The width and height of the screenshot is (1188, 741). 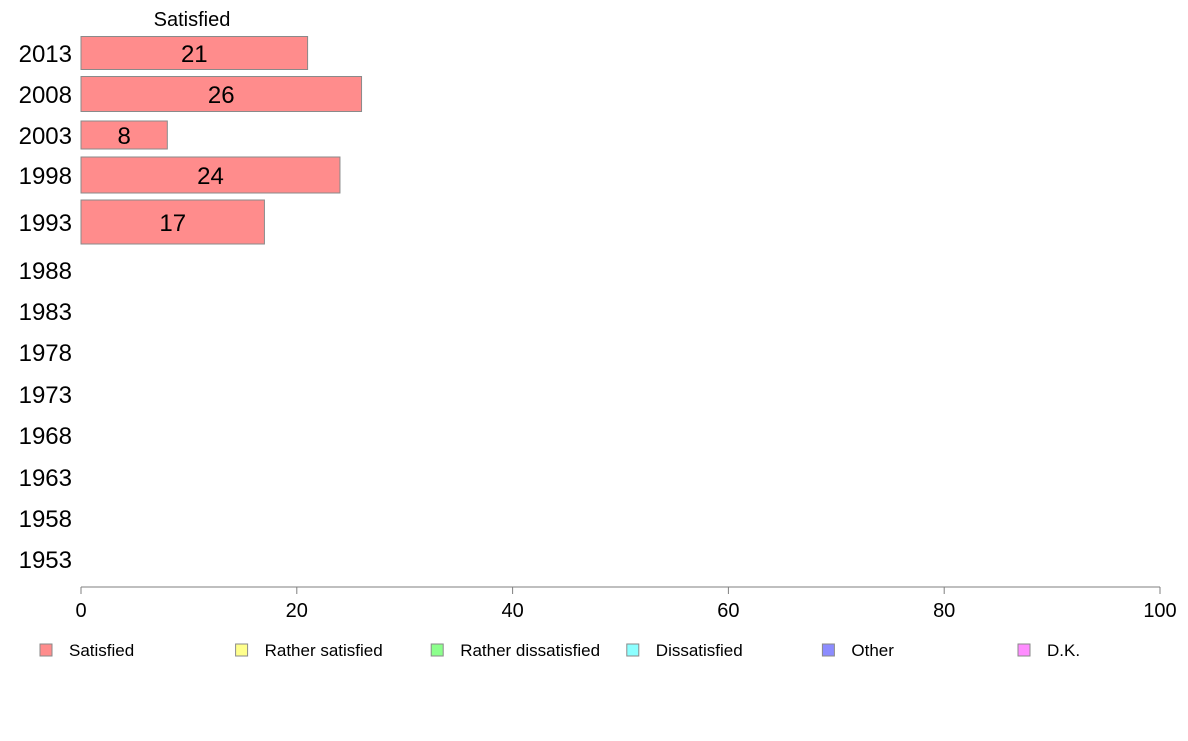 What do you see at coordinates (80, 611) in the screenshot?
I see `x-tick-label: 0` at bounding box center [80, 611].